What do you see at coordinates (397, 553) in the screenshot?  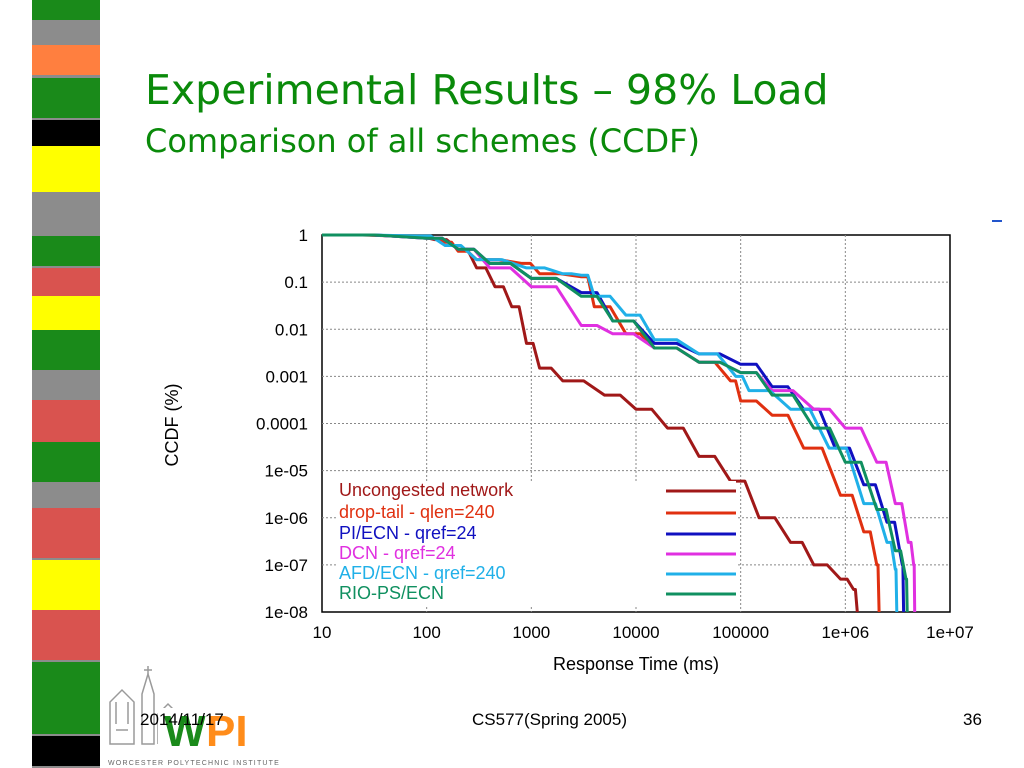 I see `legend-label: DCN - qref=24` at bounding box center [397, 553].